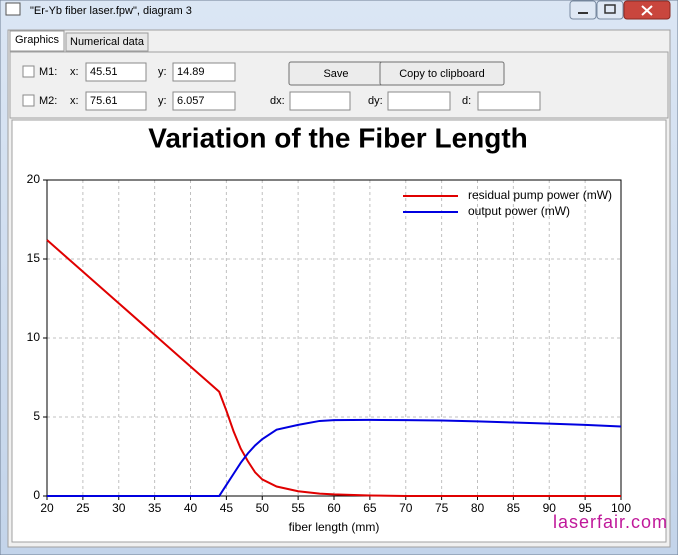 The width and height of the screenshot is (678, 555). What do you see at coordinates (13, 9) in the screenshot?
I see `app-icon` at bounding box center [13, 9].